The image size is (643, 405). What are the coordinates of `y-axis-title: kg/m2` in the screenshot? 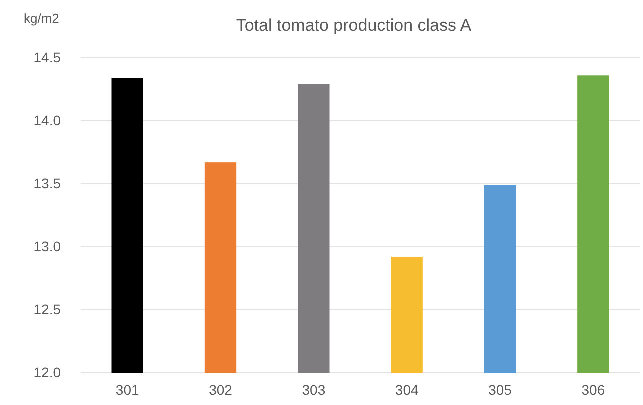 It's located at (42, 18).